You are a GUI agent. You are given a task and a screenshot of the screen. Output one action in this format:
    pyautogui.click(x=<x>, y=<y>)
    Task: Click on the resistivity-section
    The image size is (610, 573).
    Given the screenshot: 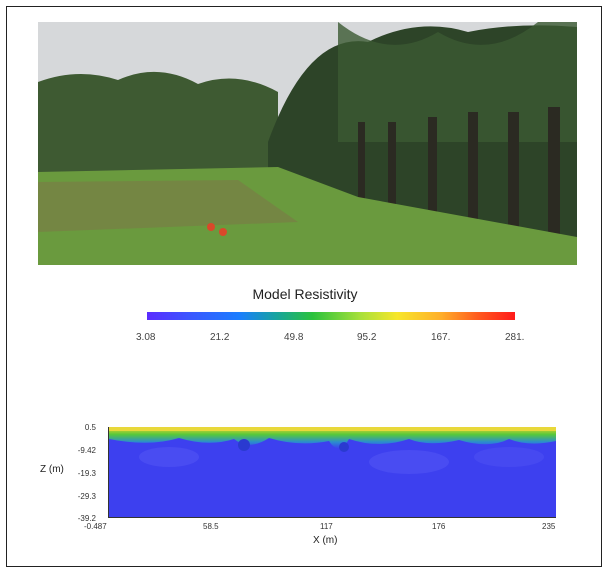 What is the action you would take?
    pyautogui.click(x=332, y=472)
    